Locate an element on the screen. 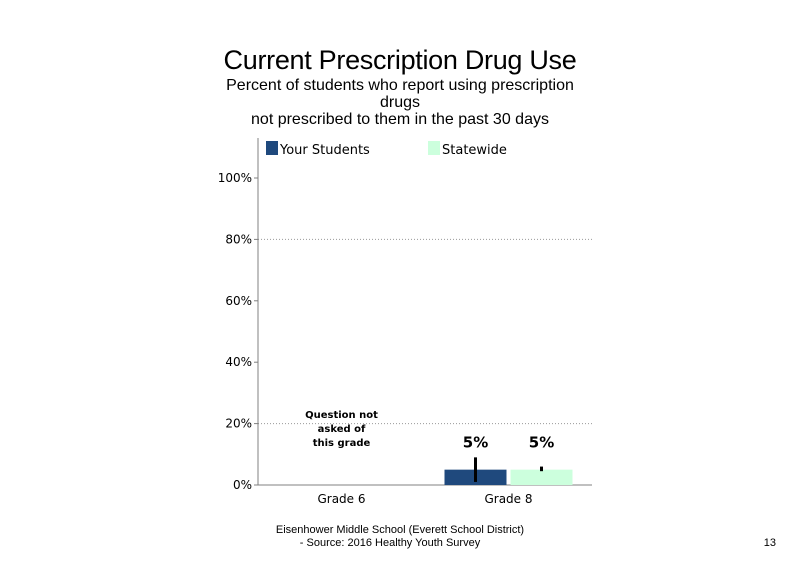 This screenshot has height=568, width=800. annotation-line-0: Question not is located at coordinates (341, 415).